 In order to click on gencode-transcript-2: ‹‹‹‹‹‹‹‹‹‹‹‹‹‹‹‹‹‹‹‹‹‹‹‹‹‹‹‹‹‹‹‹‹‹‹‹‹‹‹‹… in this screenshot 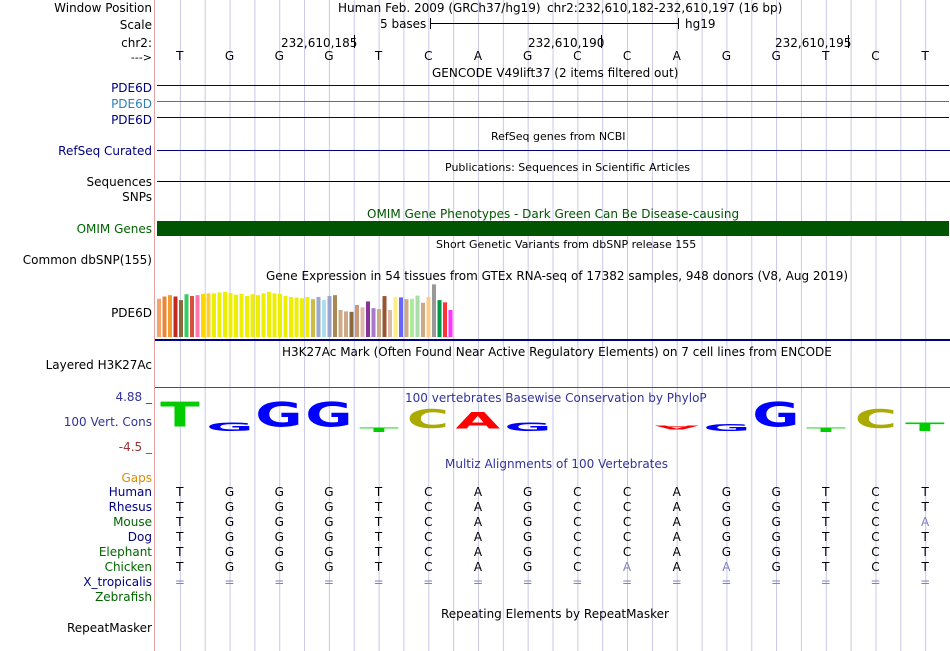, I will do `click(553, 101)`.